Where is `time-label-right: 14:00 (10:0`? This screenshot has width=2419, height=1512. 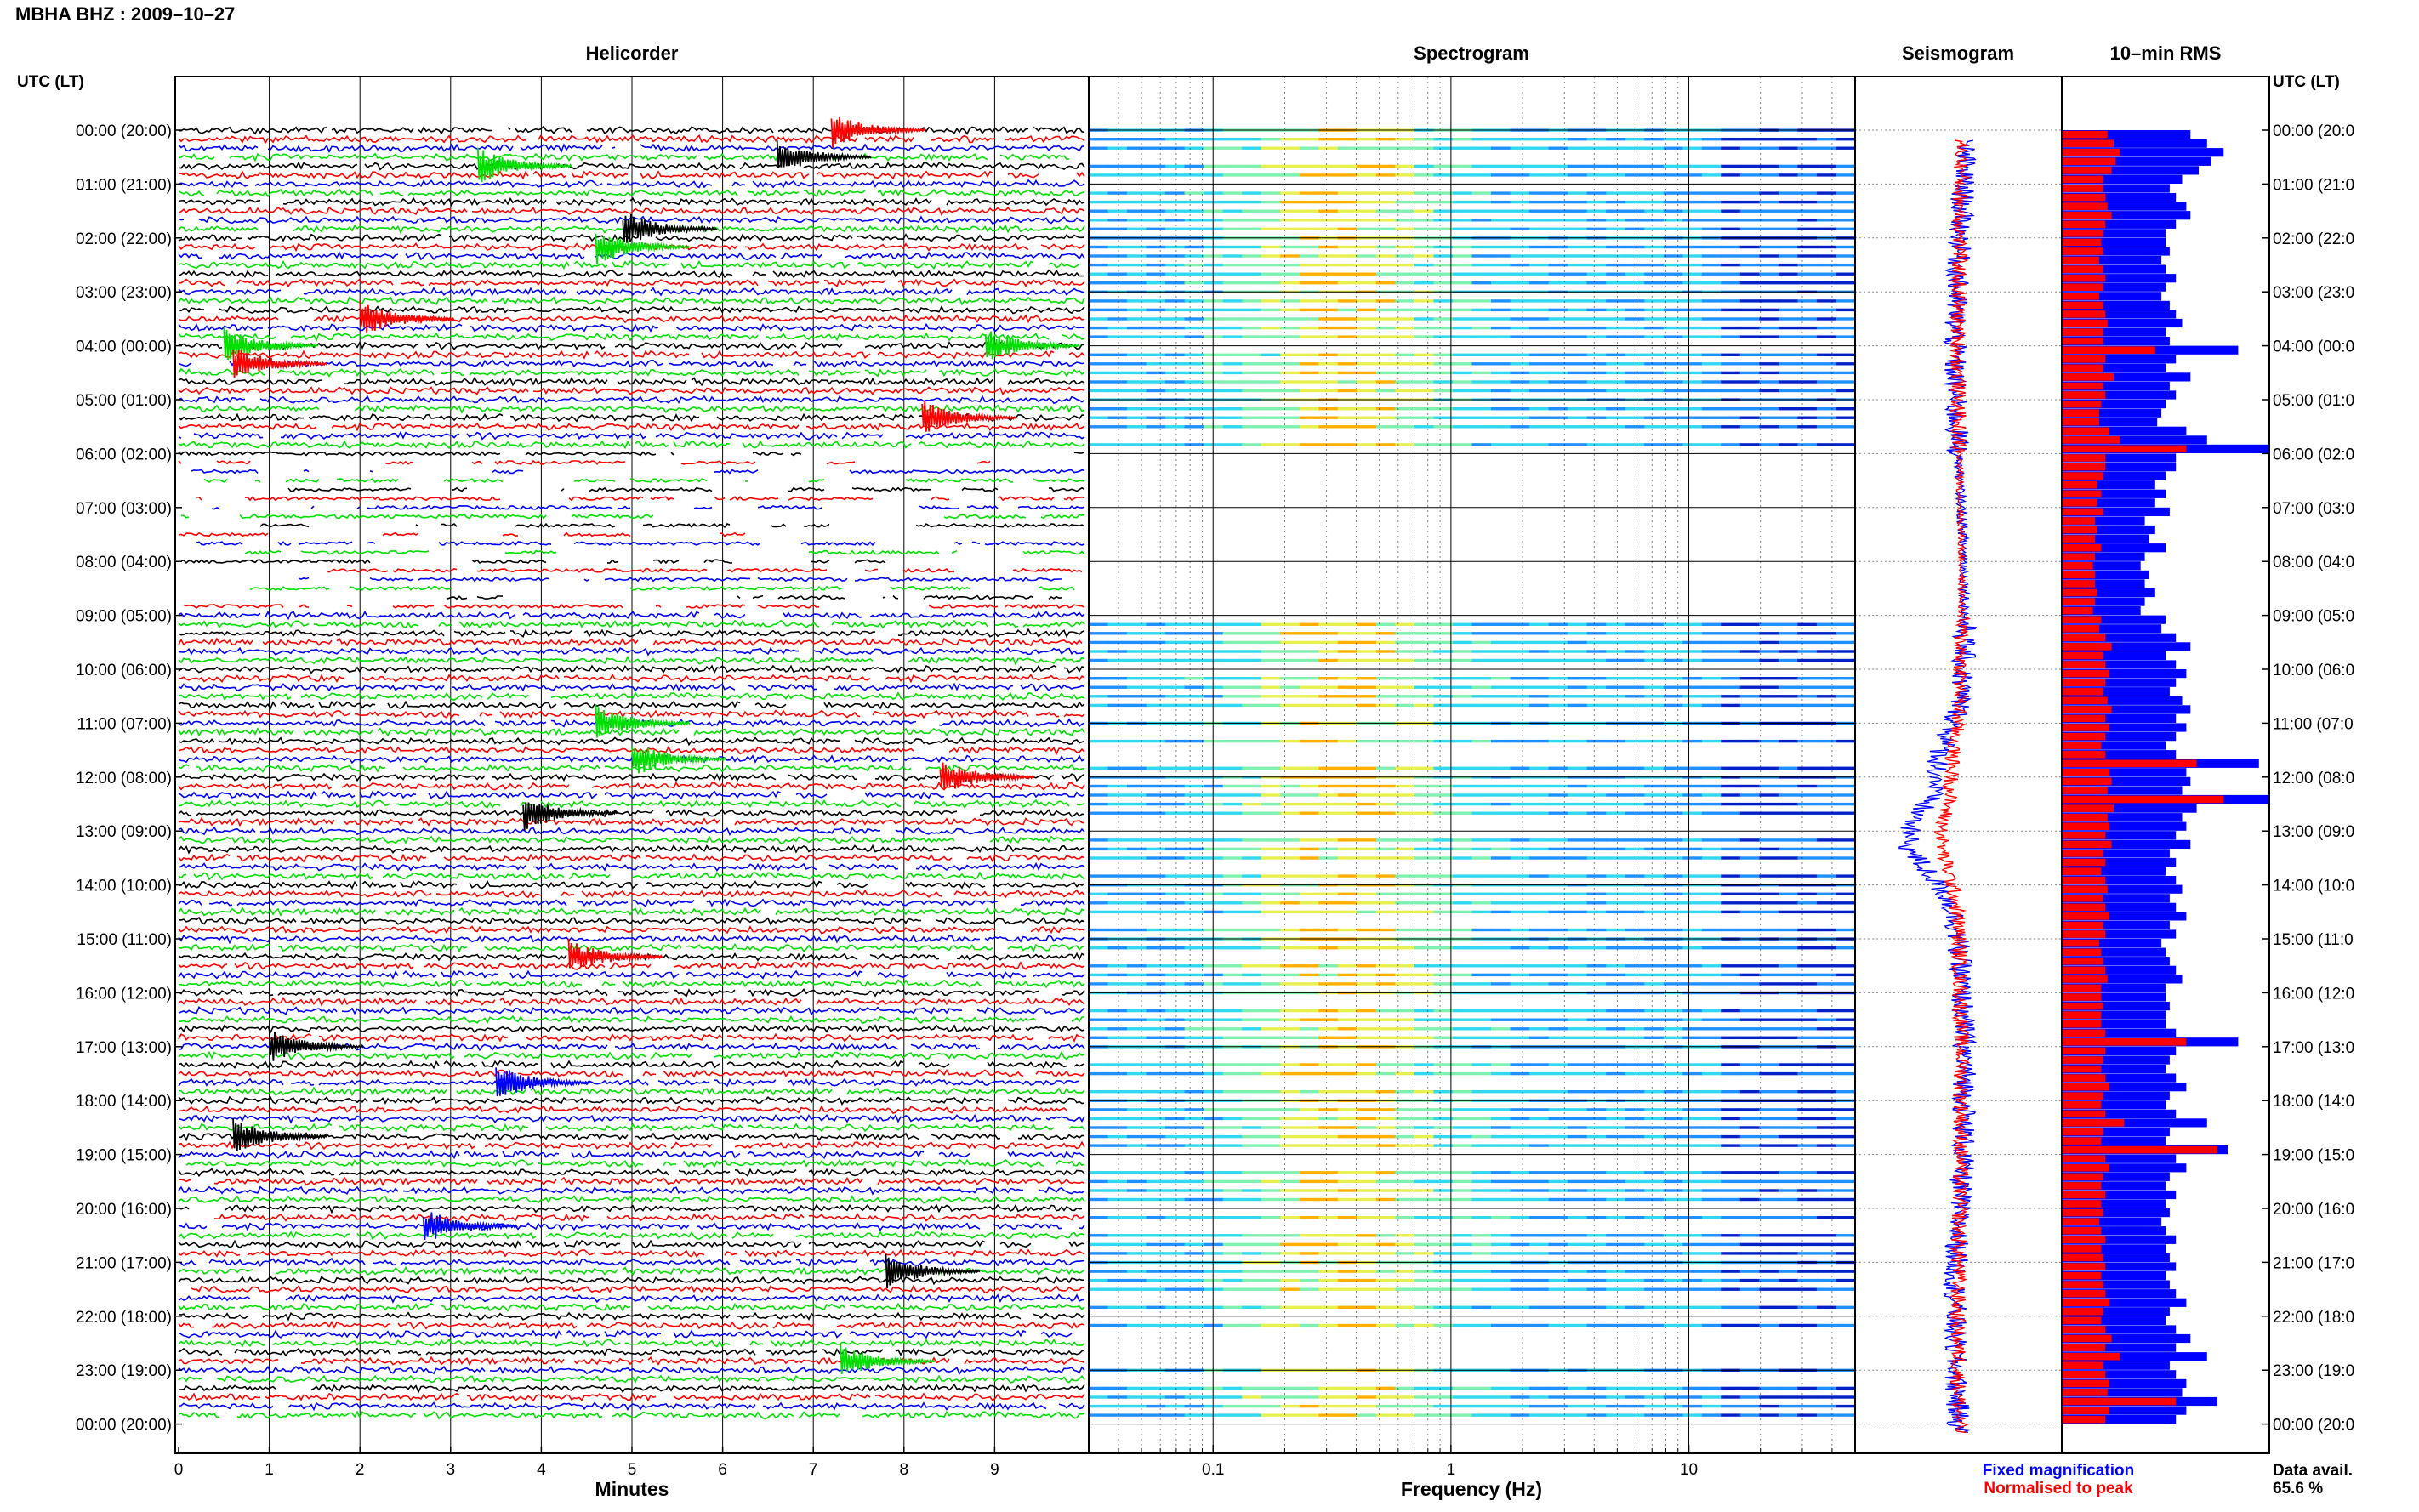 time-label-right: 14:00 (10:0 is located at coordinates (2313, 886).